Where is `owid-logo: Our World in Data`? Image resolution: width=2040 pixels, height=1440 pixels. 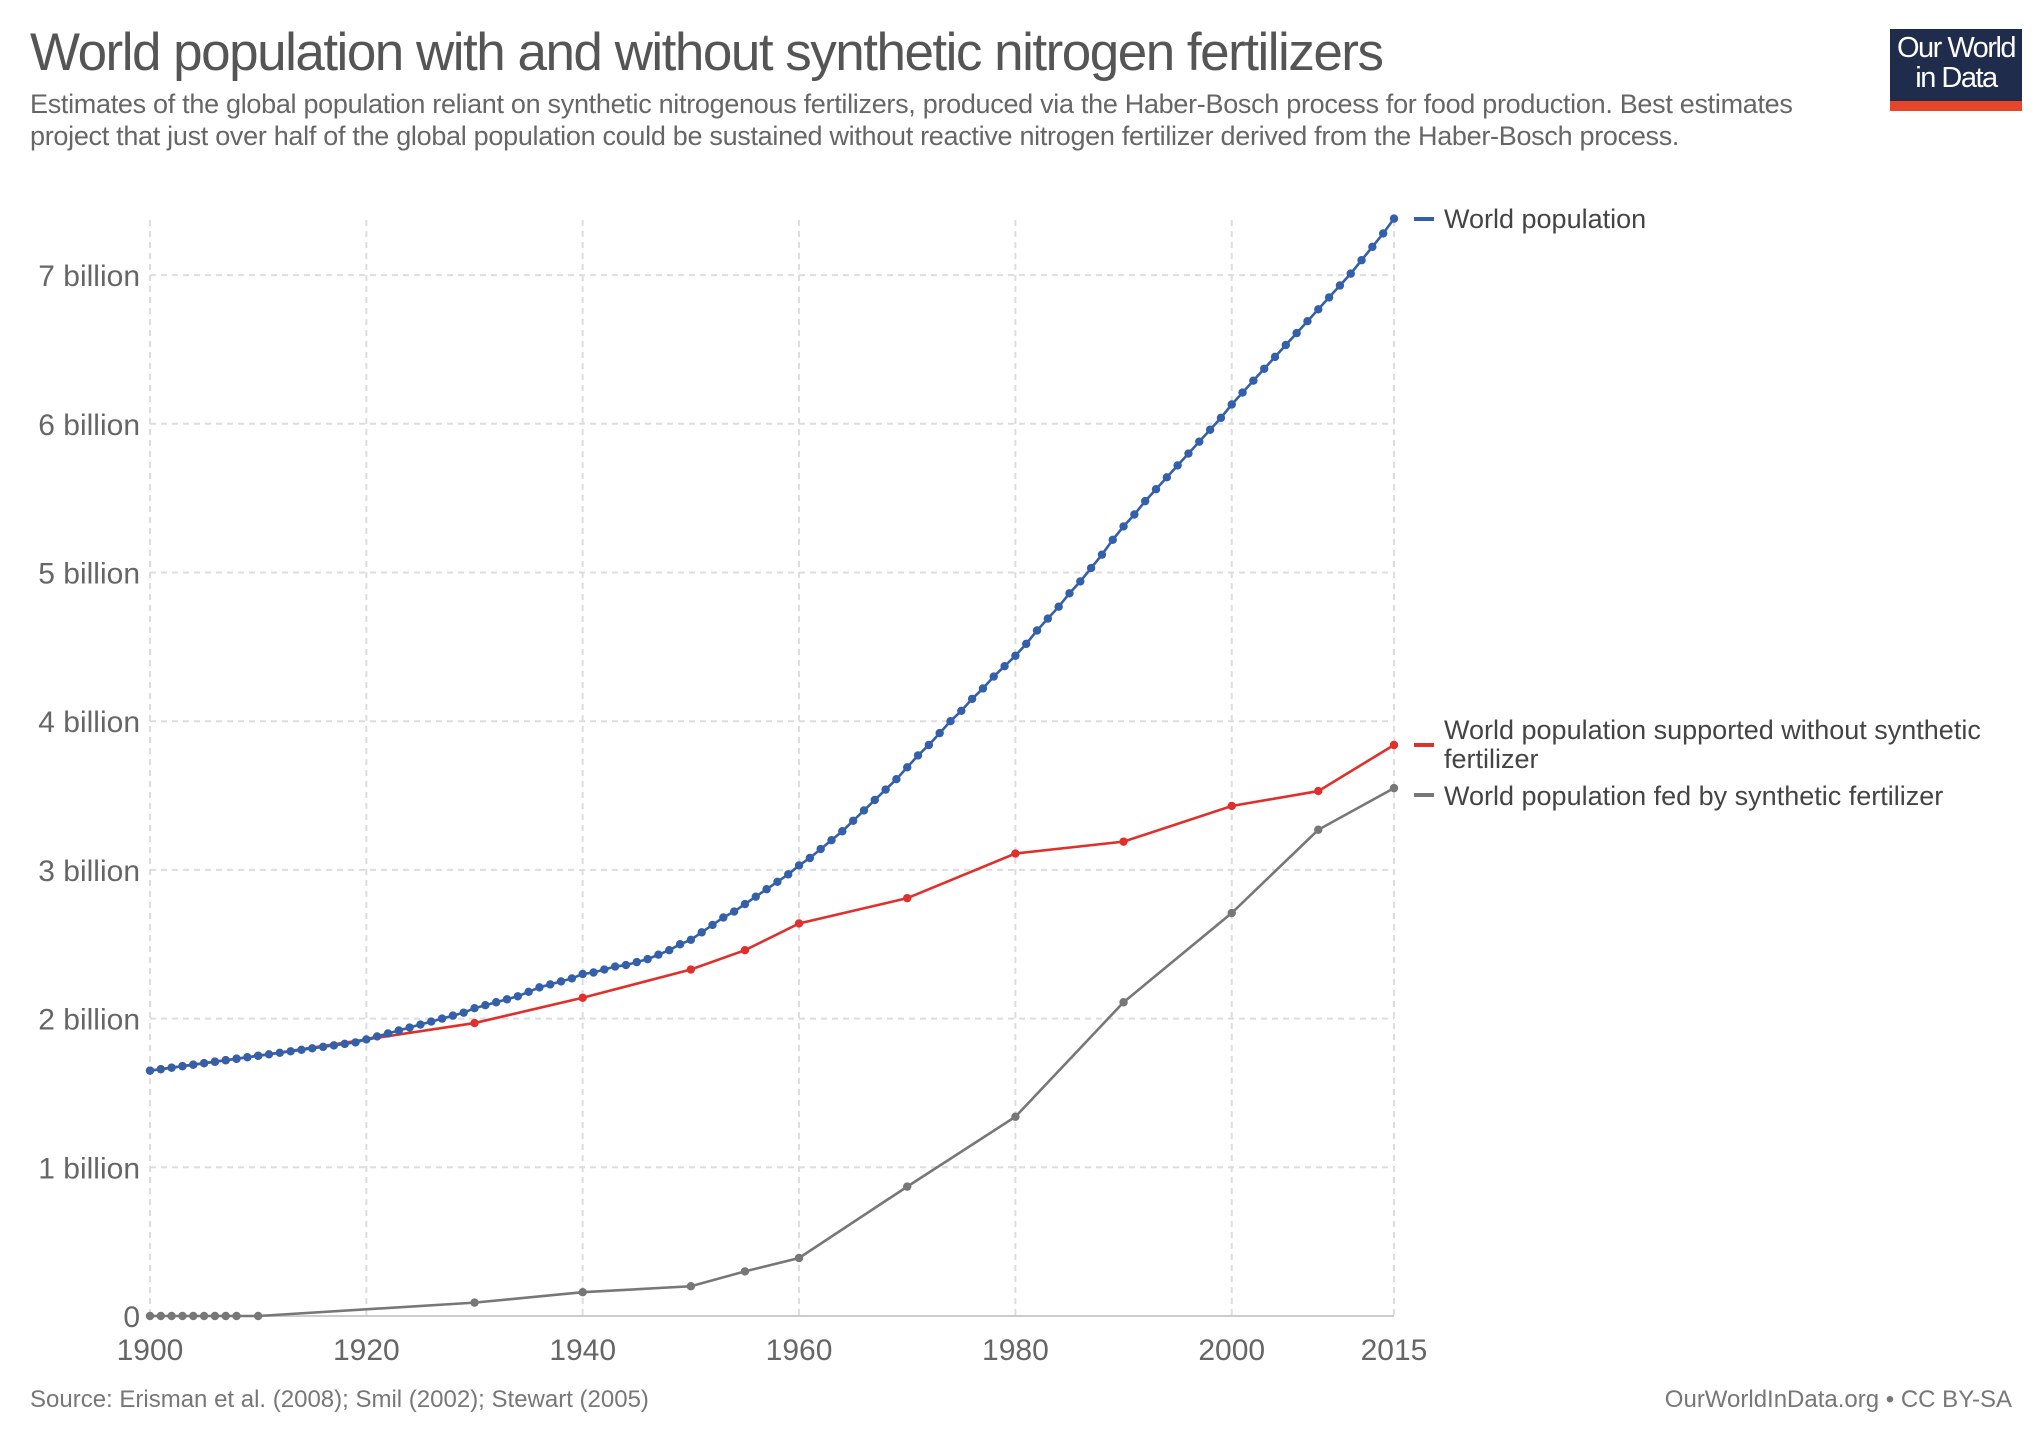
owid-logo: Our World in Data is located at coordinates (1956, 70).